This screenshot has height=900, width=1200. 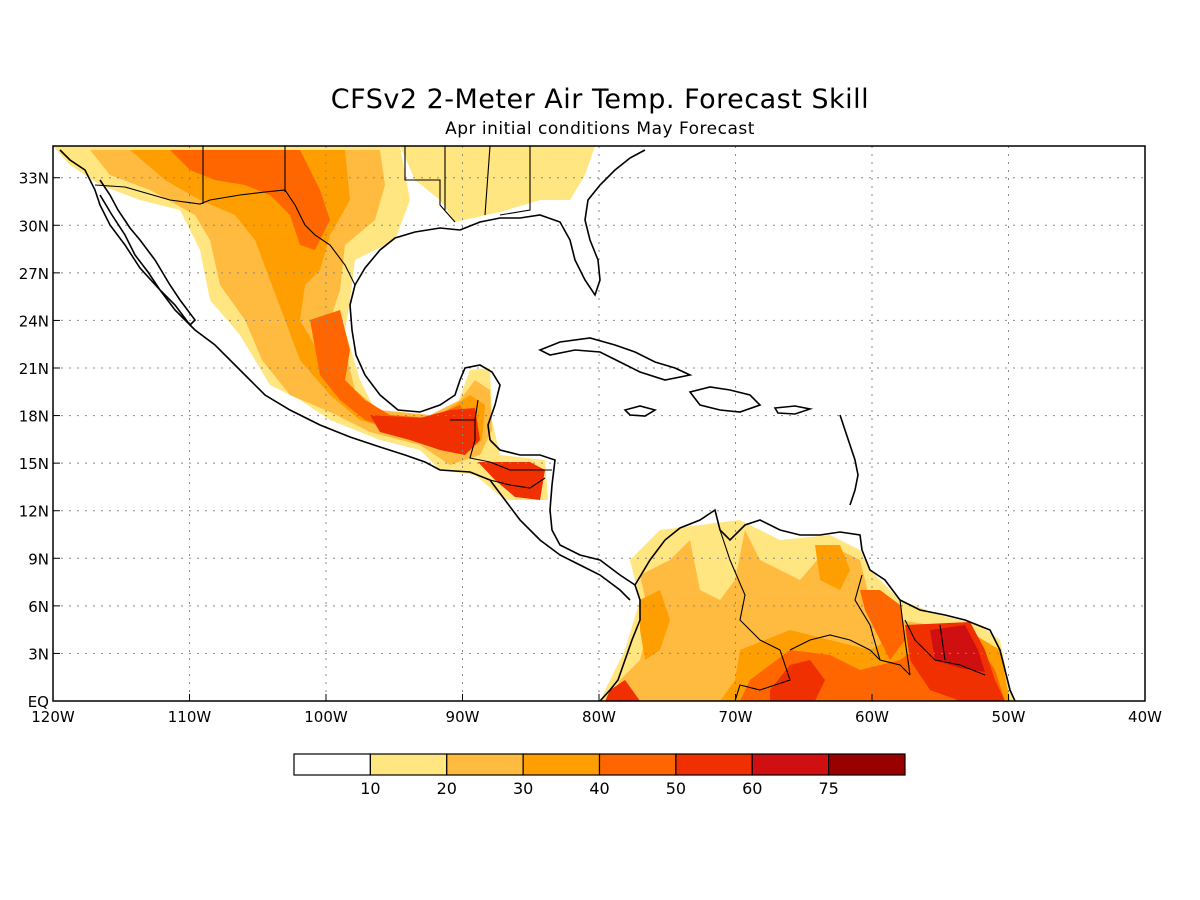 I want to click on lat-label: 15N, so click(x=34, y=464).